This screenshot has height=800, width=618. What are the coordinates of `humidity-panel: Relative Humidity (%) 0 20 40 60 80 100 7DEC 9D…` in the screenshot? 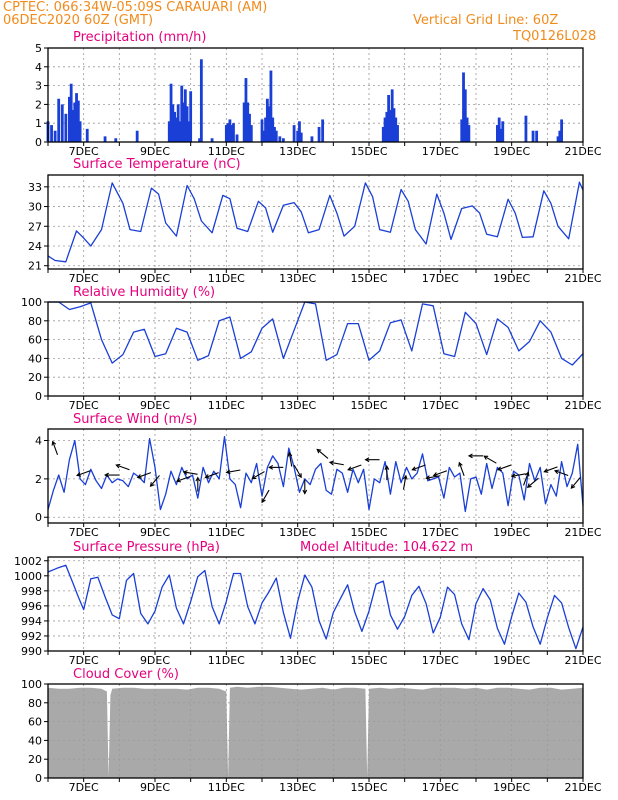 It's located at (311, 348).